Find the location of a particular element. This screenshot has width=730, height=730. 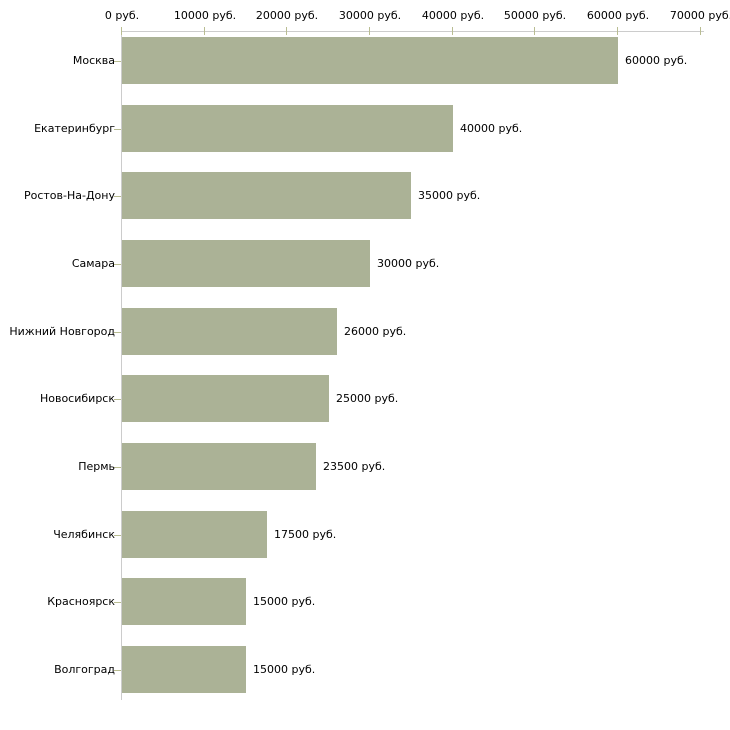

x-tick-label: 10000 руб. is located at coordinates (205, 15).